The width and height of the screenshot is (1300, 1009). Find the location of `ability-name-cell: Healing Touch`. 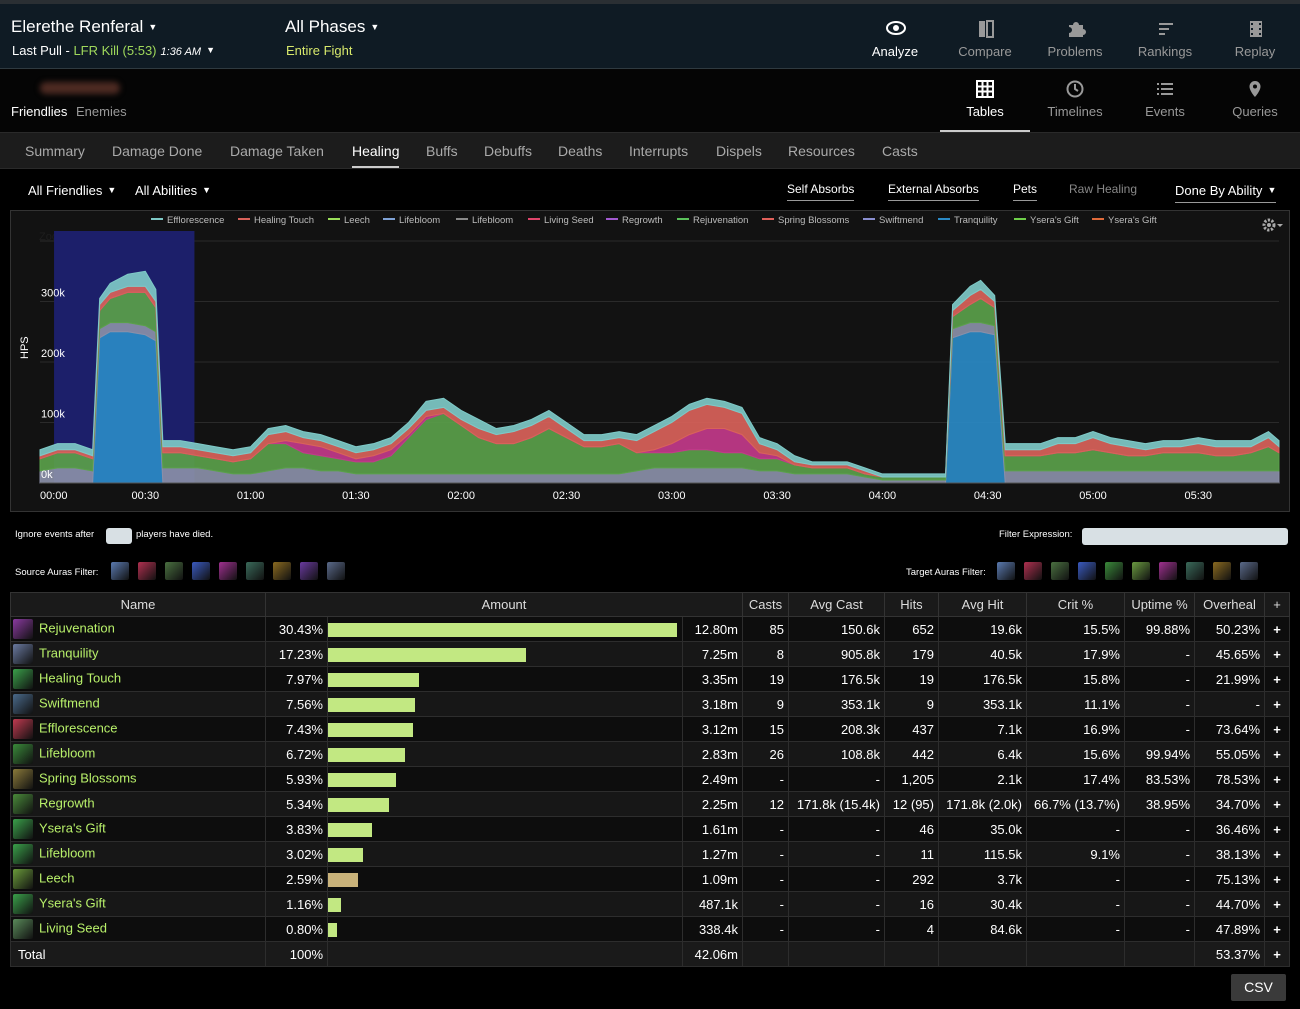

ability-name-cell: Healing Touch is located at coordinates (138, 679).